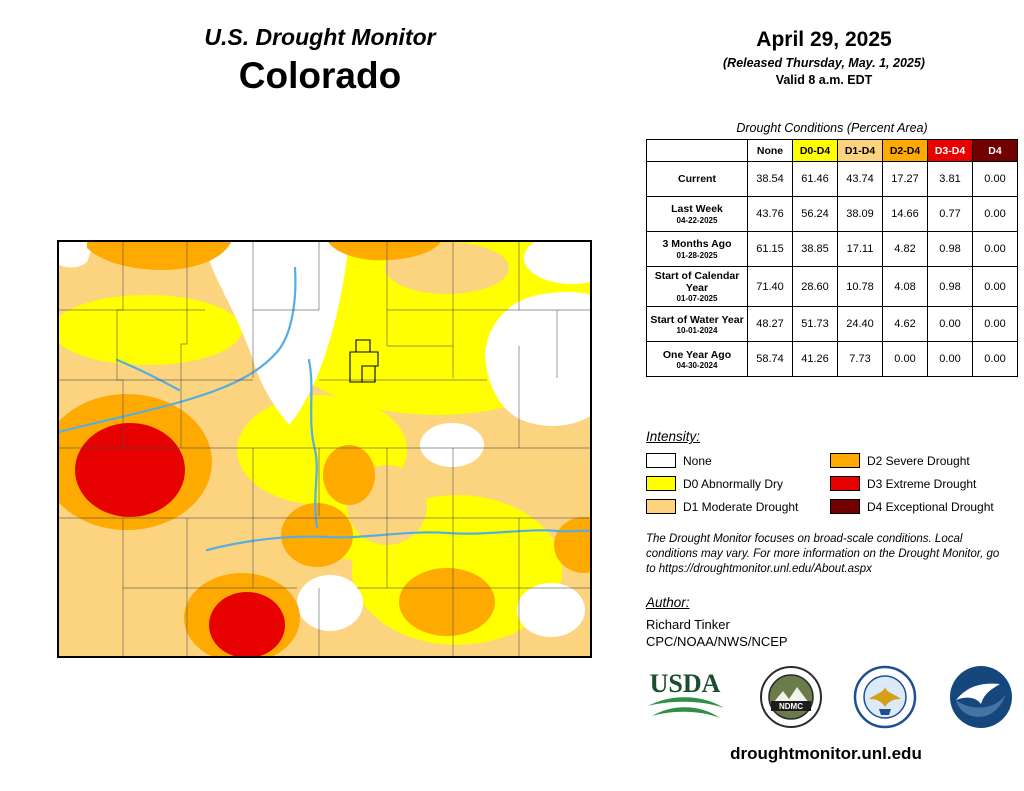 The image size is (1024, 791). I want to click on row-header-3-months-ago: 3 Months Ago 01-28-2025, so click(697, 249).